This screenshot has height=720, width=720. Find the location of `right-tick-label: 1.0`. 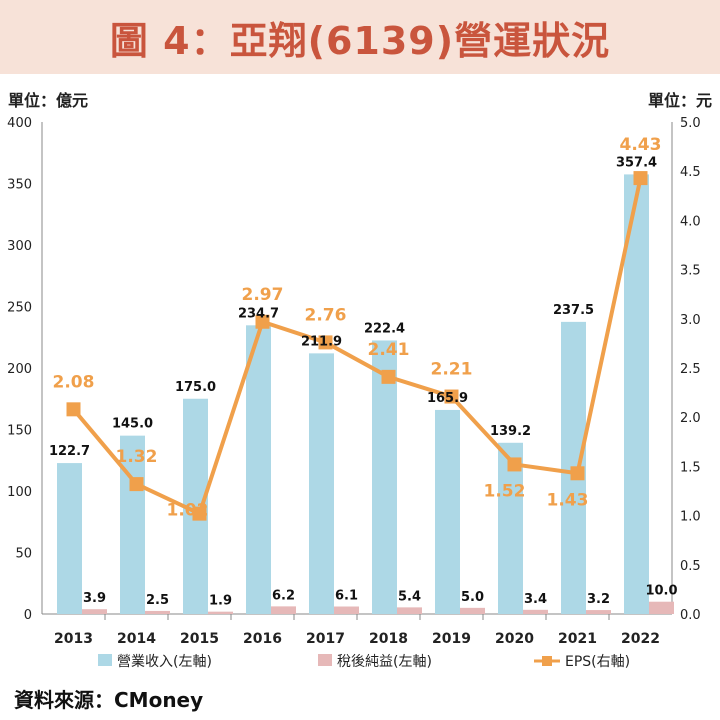

right-tick-label: 1.0 is located at coordinates (690, 517).